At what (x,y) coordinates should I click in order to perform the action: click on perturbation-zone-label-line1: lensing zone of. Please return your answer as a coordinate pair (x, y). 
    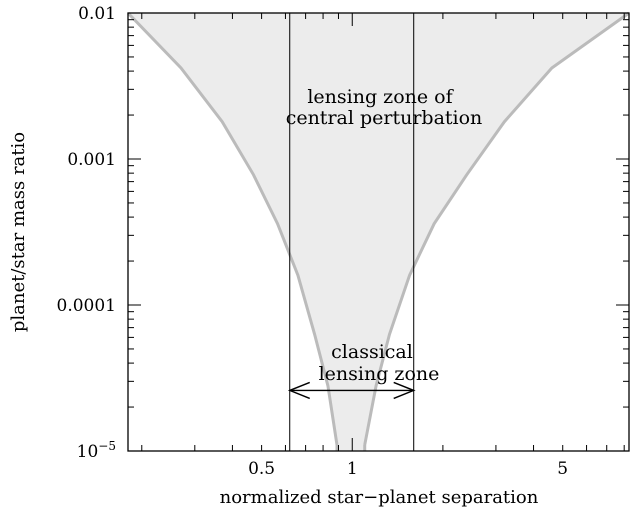
    Looking at the image, I should click on (380, 97).